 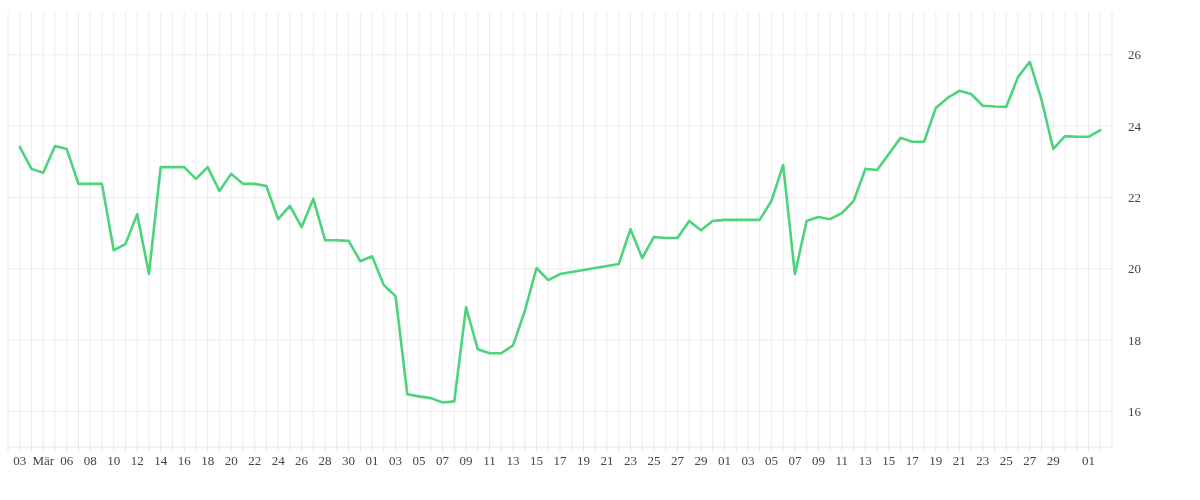 What do you see at coordinates (184, 460) in the screenshot?
I see `x-tick-label: 16` at bounding box center [184, 460].